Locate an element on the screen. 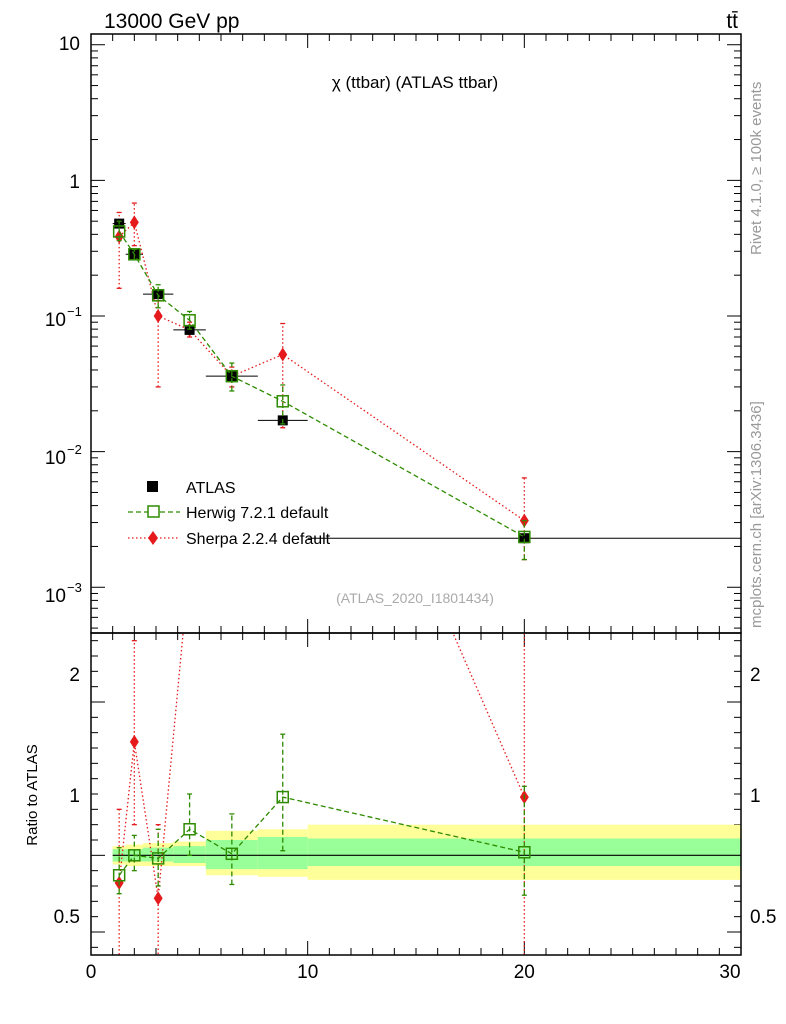  legend-herwig-label: Herwig 7.2.1 default is located at coordinates (257, 513).